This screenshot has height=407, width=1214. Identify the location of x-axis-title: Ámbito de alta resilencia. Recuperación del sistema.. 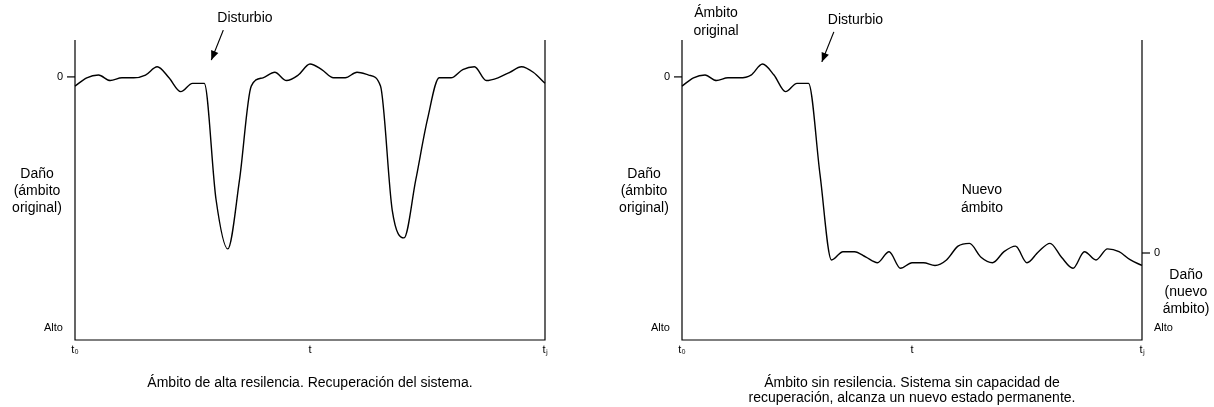
(310, 381).